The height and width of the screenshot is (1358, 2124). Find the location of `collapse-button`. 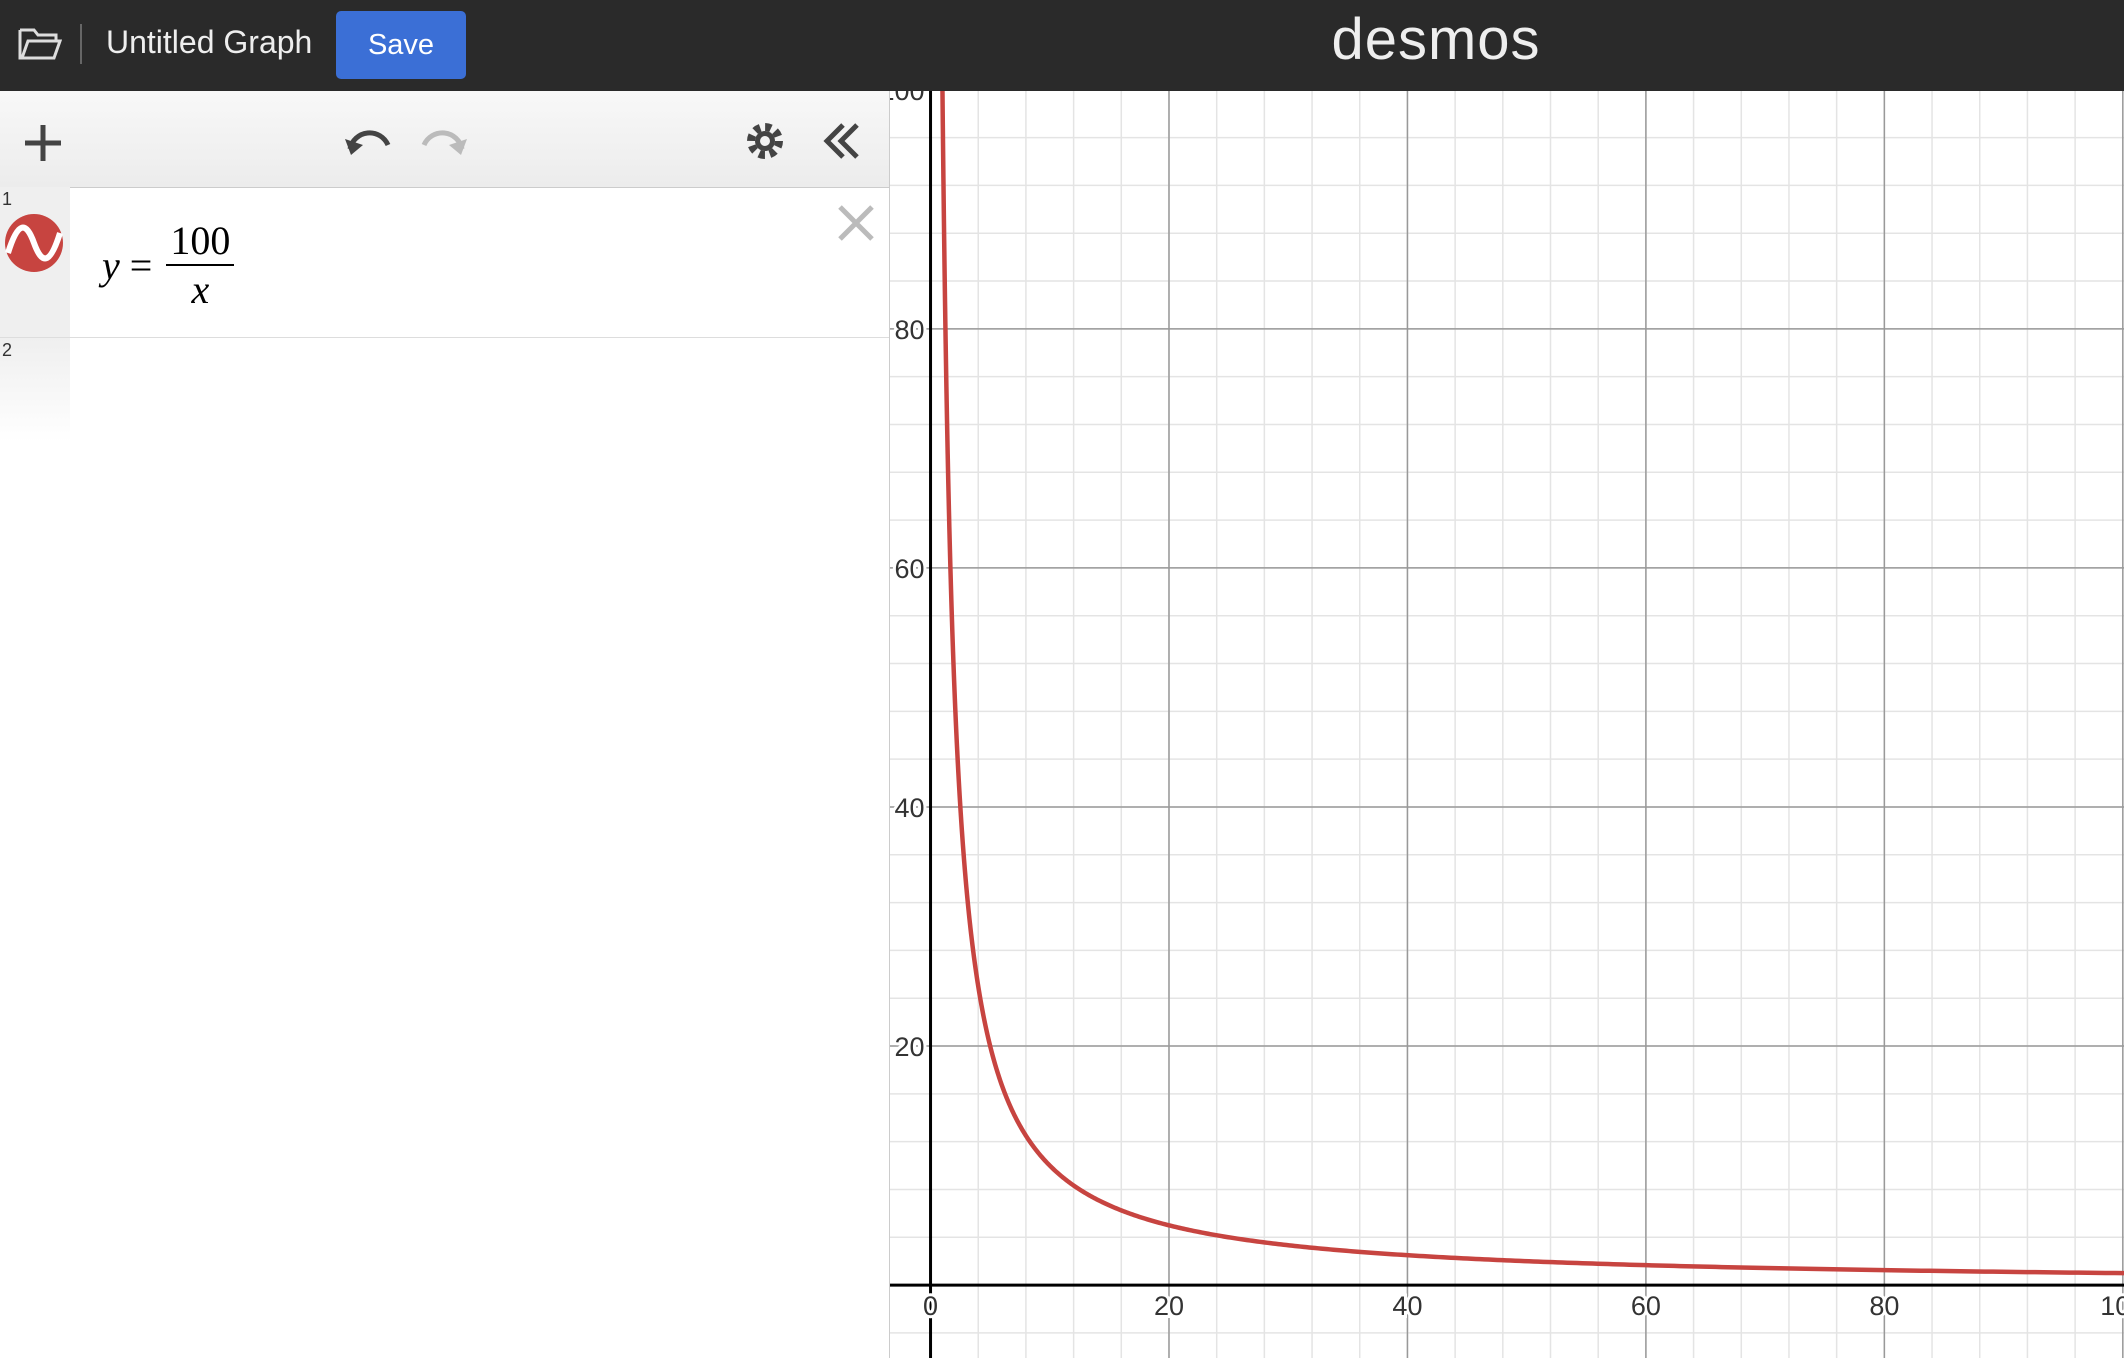

collapse-button is located at coordinates (841, 141).